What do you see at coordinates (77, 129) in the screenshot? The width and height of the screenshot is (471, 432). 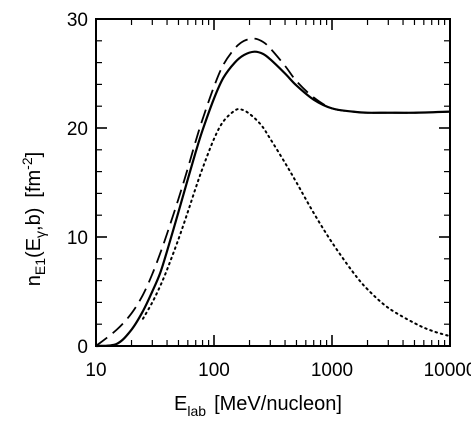 I see `y-tick-label: 20` at bounding box center [77, 129].